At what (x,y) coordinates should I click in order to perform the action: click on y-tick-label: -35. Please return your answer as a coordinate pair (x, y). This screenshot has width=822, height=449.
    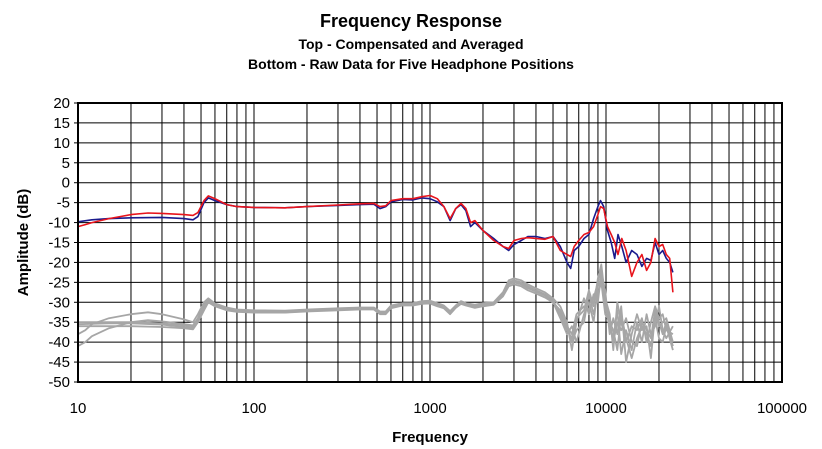
    Looking at the image, I should click on (59, 322).